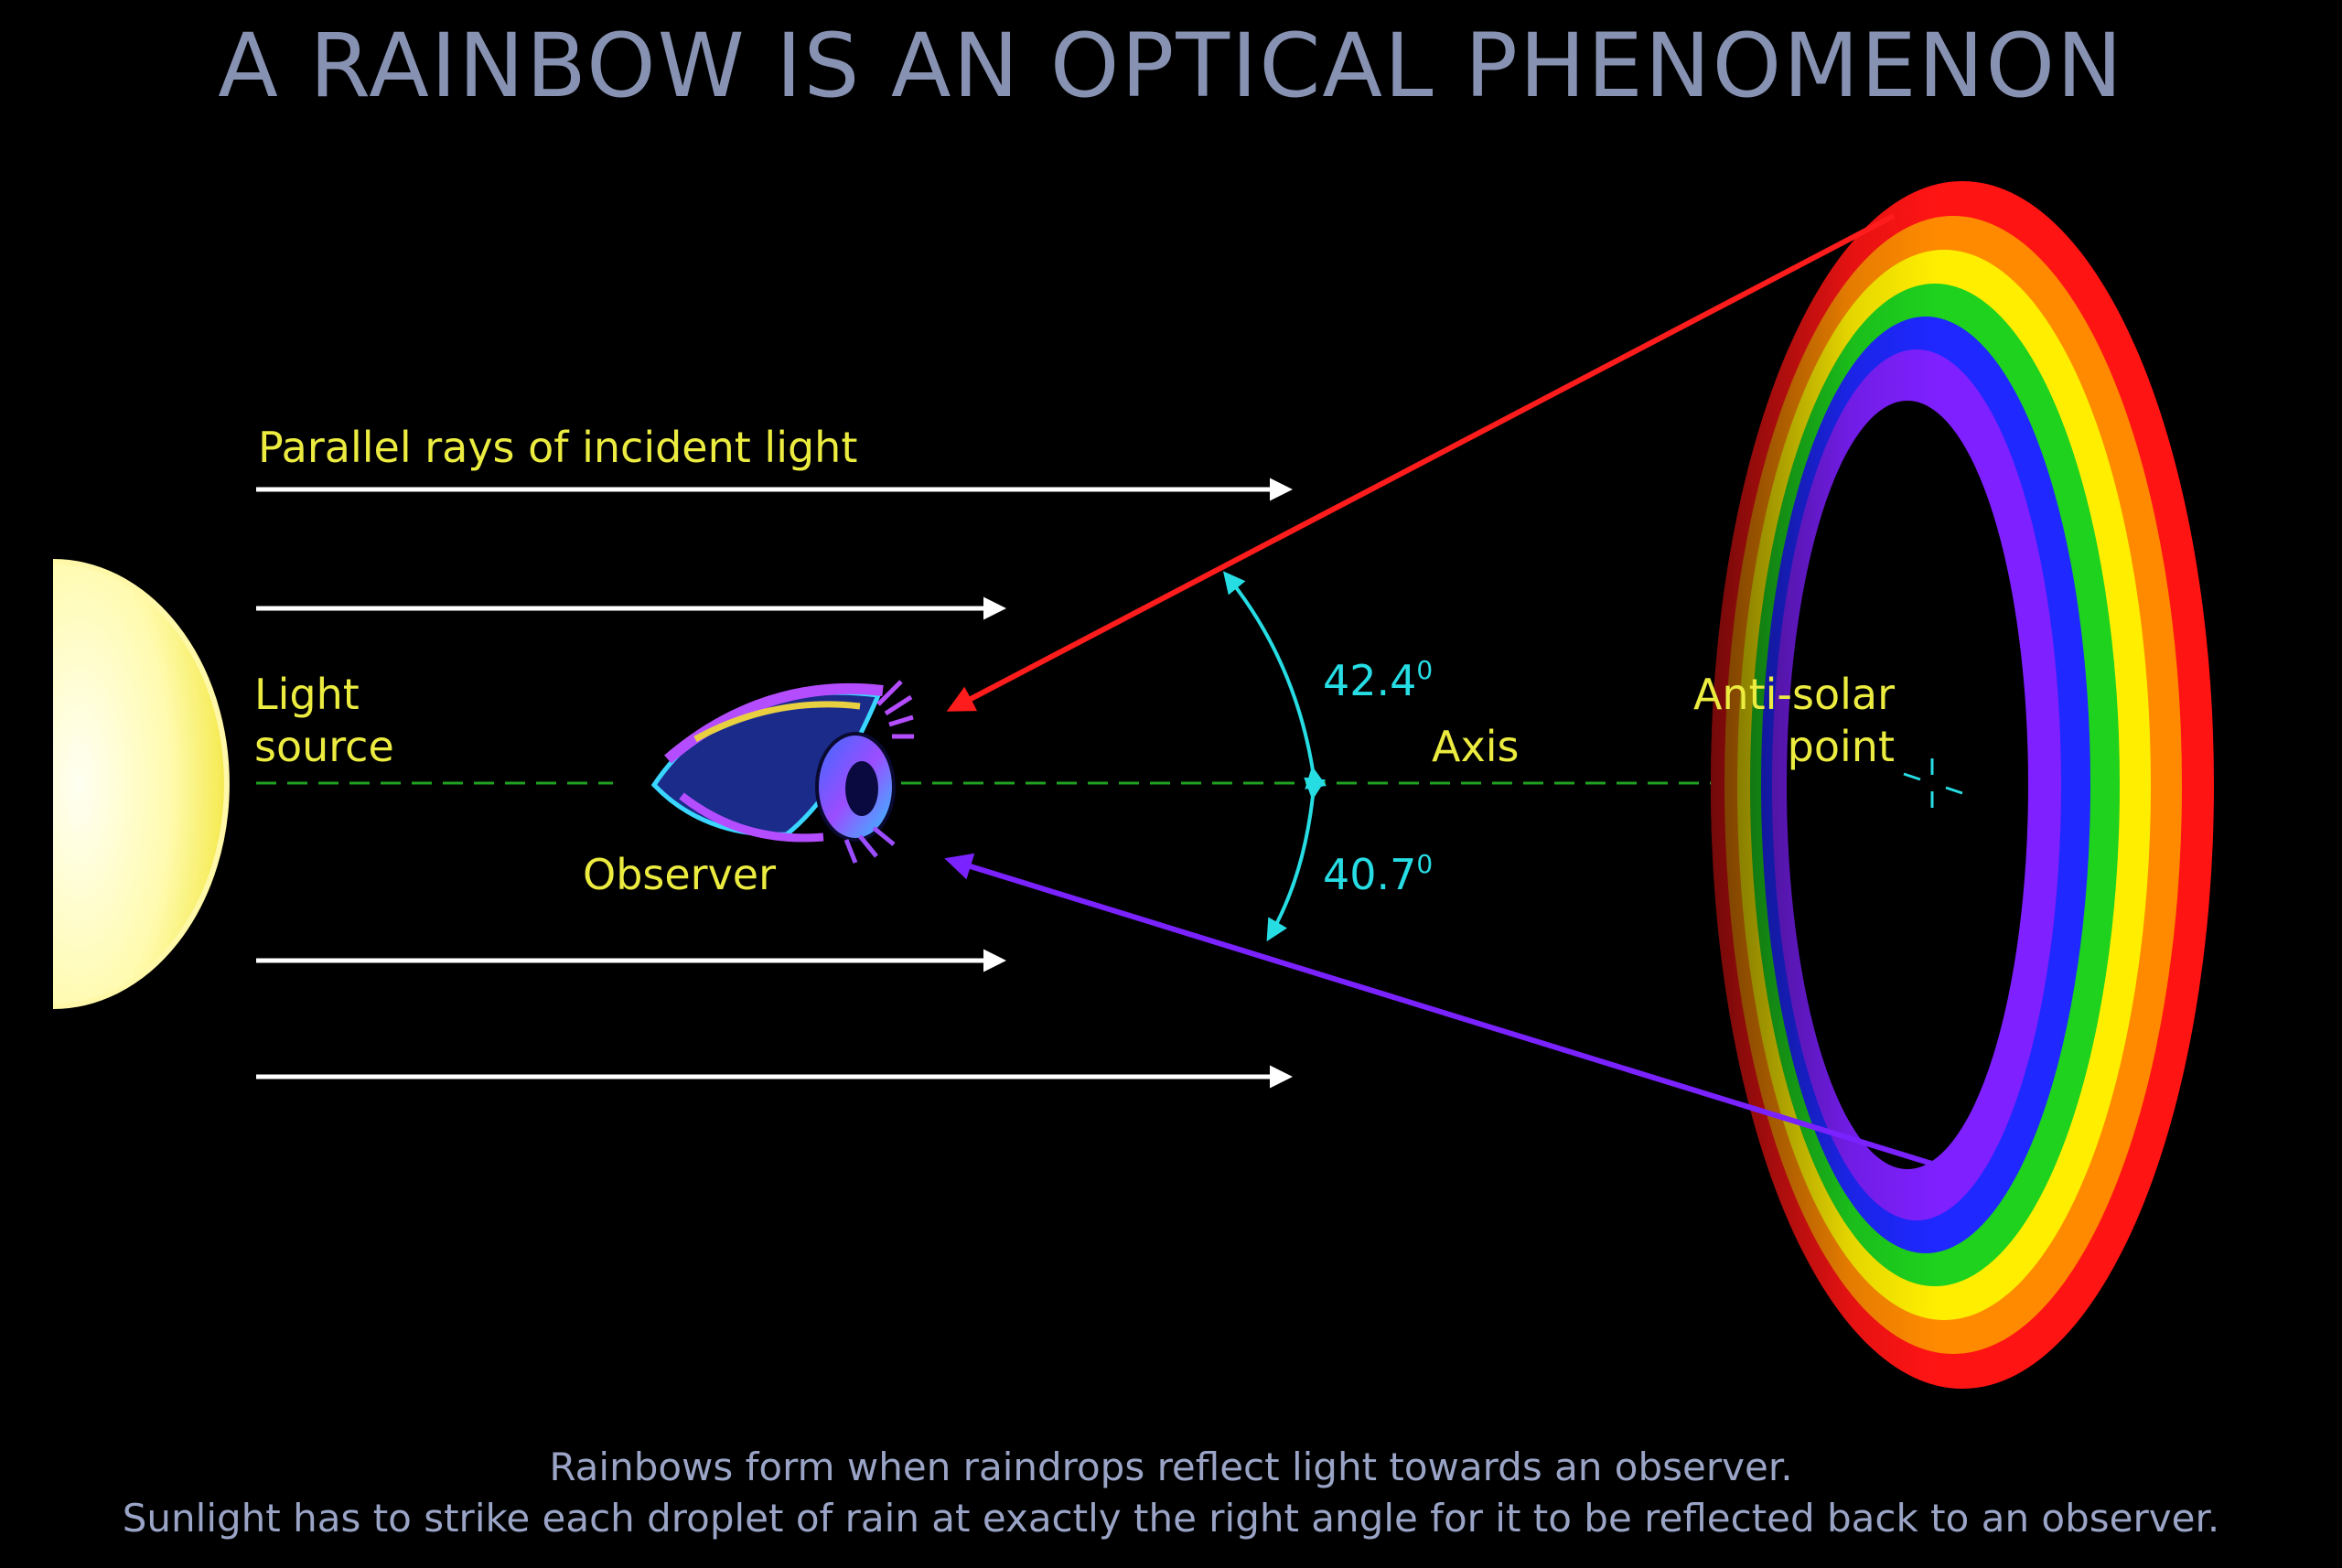  I want to click on red-ray, so click(1421, 462).